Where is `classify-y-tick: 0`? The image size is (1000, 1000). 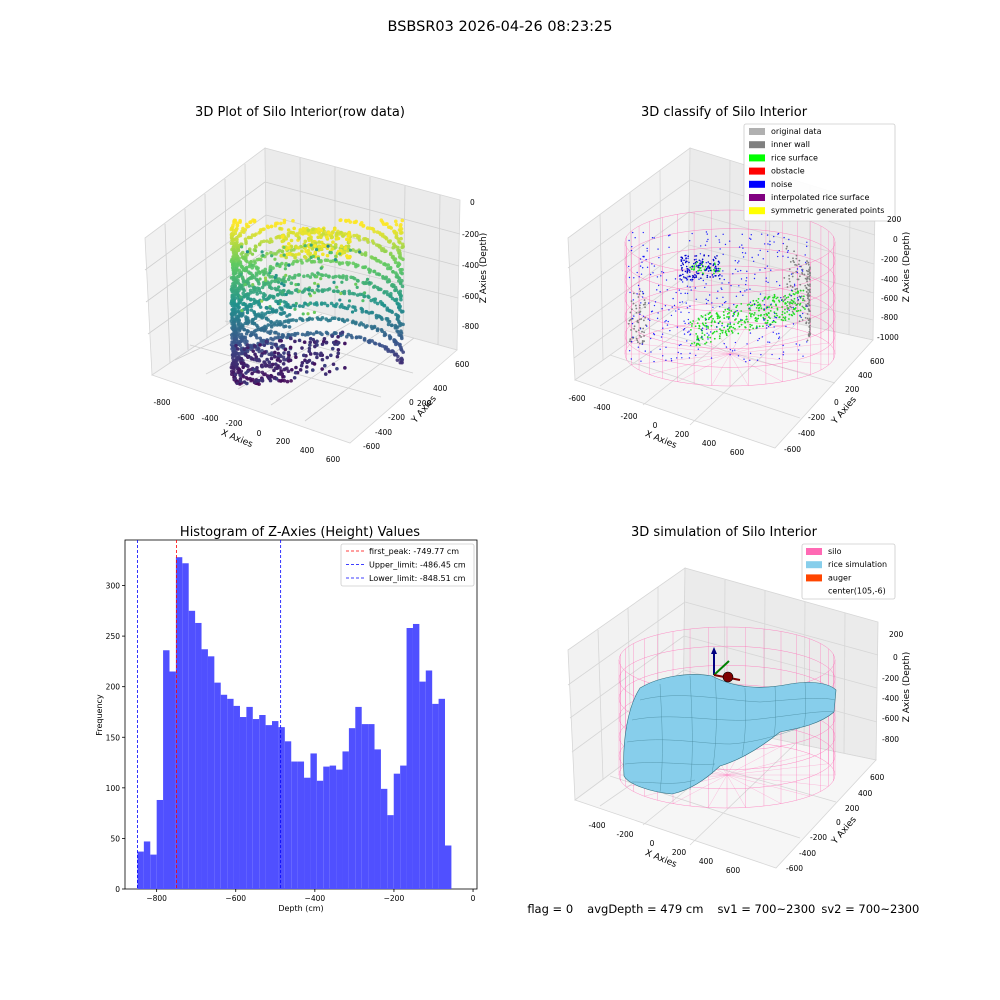 classify-y-tick: 0 is located at coordinates (836, 402).